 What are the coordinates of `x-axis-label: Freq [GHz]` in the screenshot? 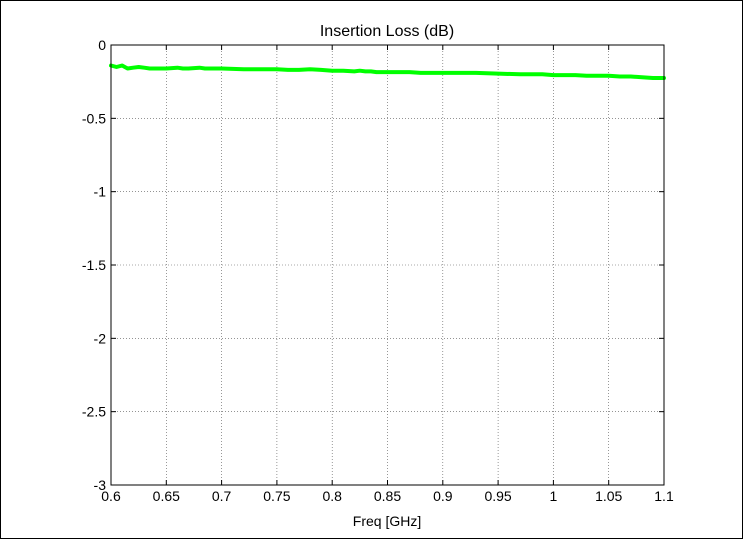 It's located at (387, 521).